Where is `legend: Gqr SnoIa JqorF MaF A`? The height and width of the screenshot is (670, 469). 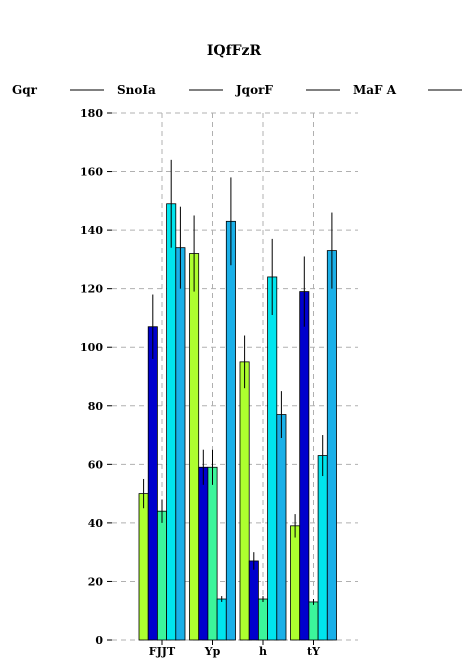 legend: Gqr SnoIa JqorF MaF A is located at coordinates (237, 90).